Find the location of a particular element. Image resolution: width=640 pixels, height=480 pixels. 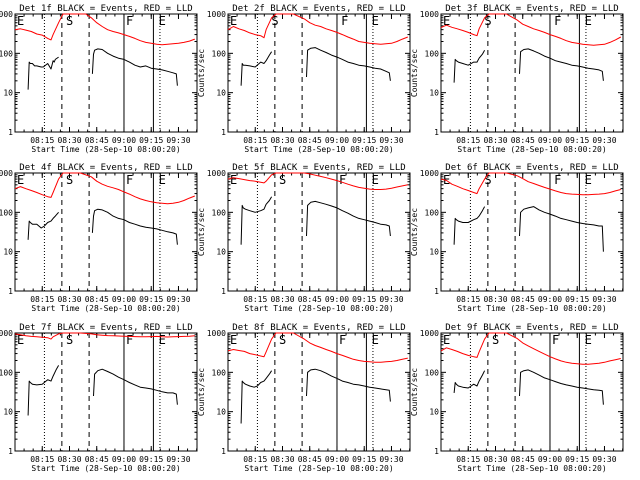

panel-title: Det 9f BLACK = Events, RED = LLD is located at coordinates (531, 328).